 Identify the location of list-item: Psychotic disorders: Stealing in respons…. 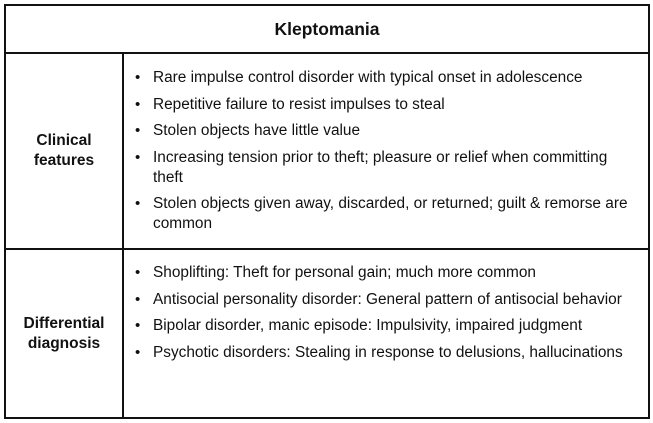
(385, 353).